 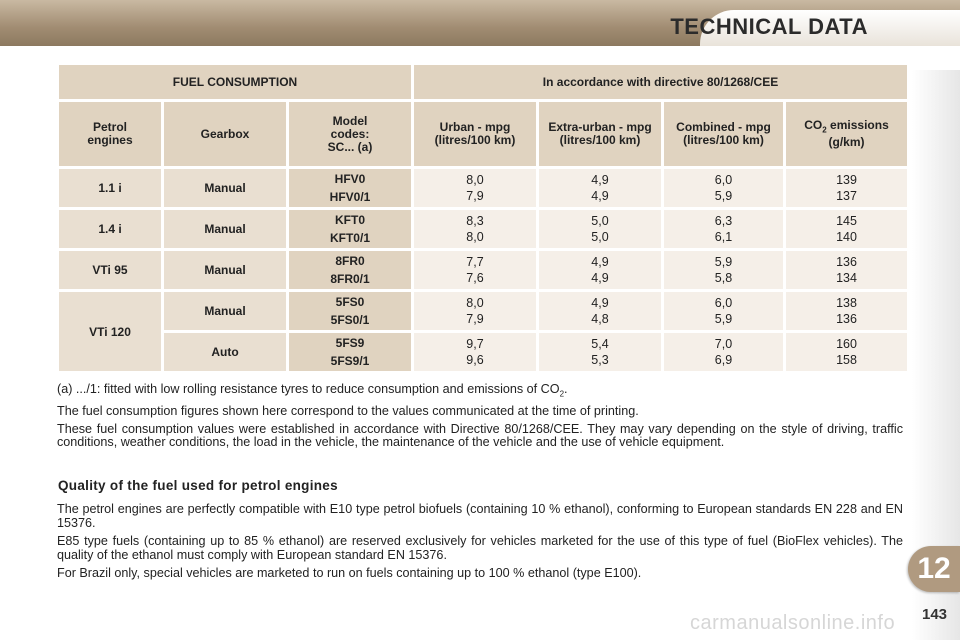 What do you see at coordinates (350, 311) in the screenshot?
I see `model-code-cell: 5FS0 5FS0/1` at bounding box center [350, 311].